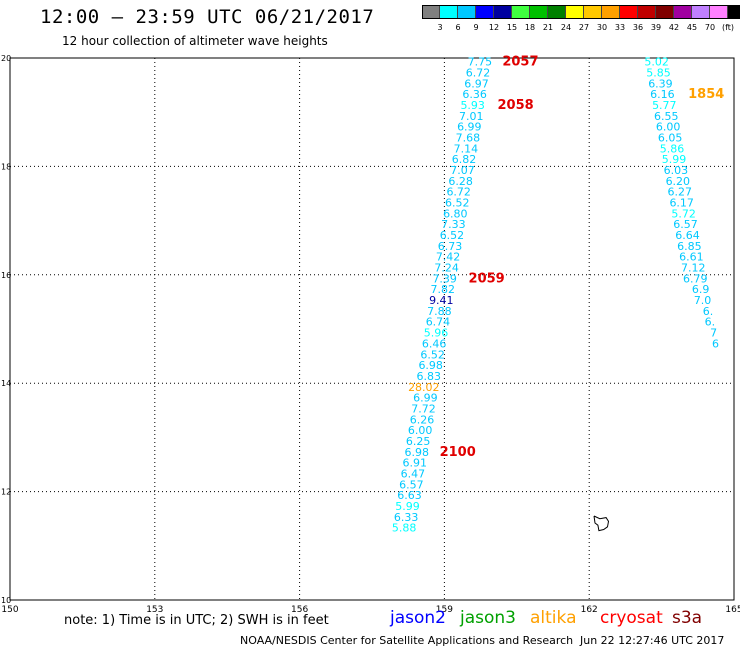  What do you see at coordinates (6, 58) in the screenshot?
I see `y-tick-label: 20` at bounding box center [6, 58].